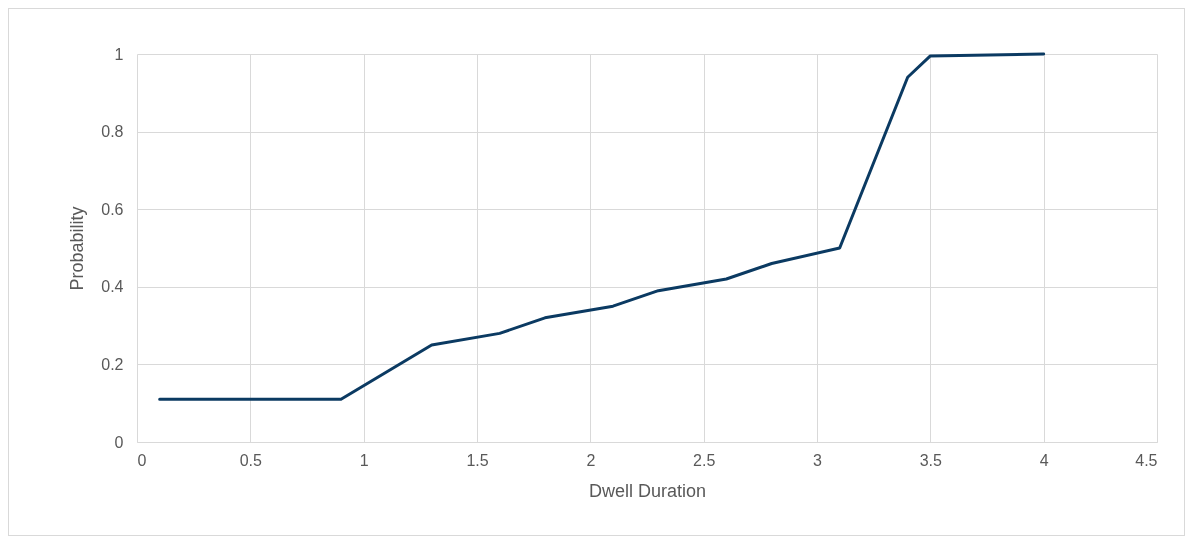 The image size is (1193, 544). Describe the element at coordinates (931, 460) in the screenshot. I see `x-tick-label: 3.5` at that location.